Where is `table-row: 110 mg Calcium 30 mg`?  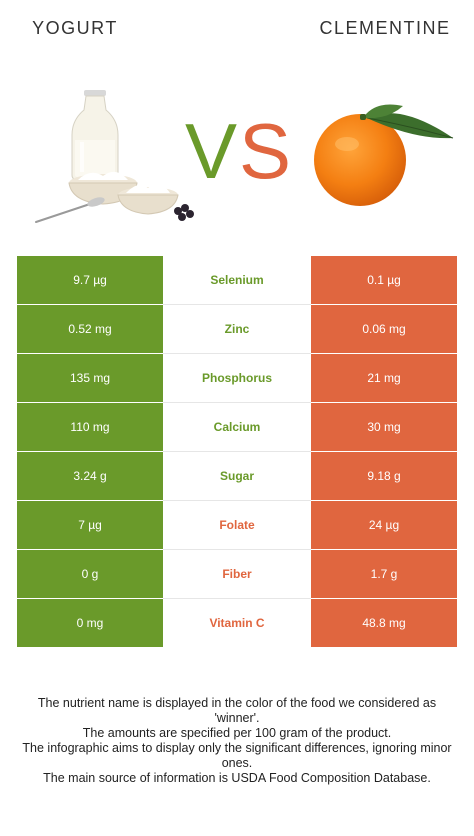
table-row: 110 mg Calcium 30 mg is located at coordinates (237, 427).